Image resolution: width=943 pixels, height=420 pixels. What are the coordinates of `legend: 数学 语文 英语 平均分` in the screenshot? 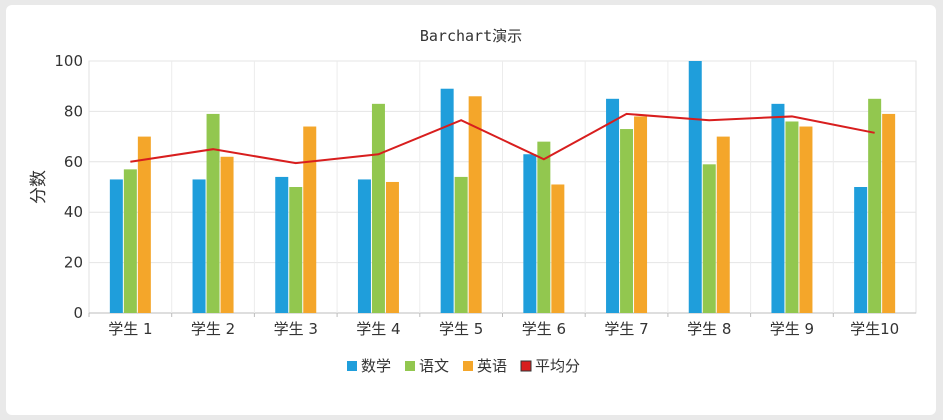 It's located at (463, 366).